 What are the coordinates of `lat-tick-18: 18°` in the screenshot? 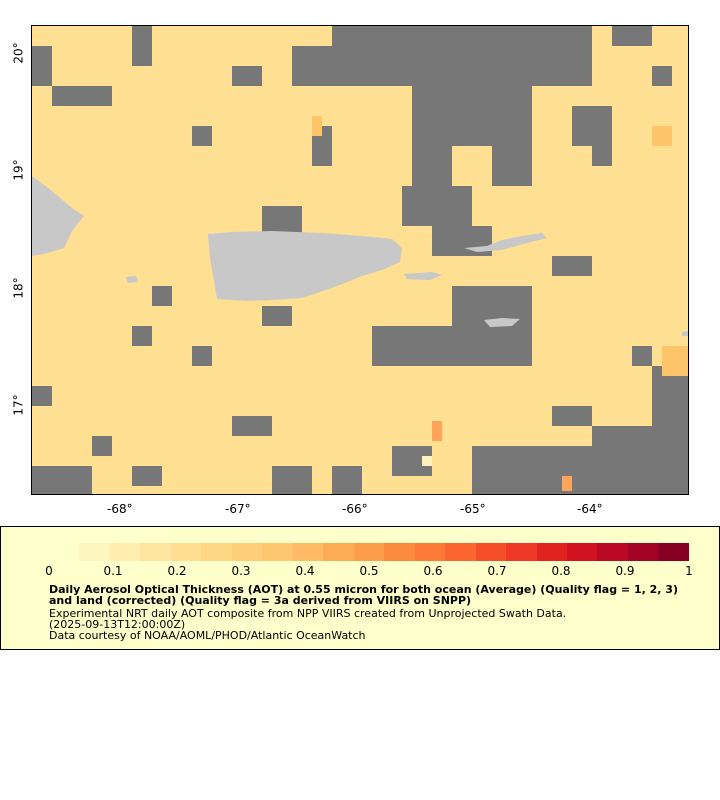 It's located at (18, 288).